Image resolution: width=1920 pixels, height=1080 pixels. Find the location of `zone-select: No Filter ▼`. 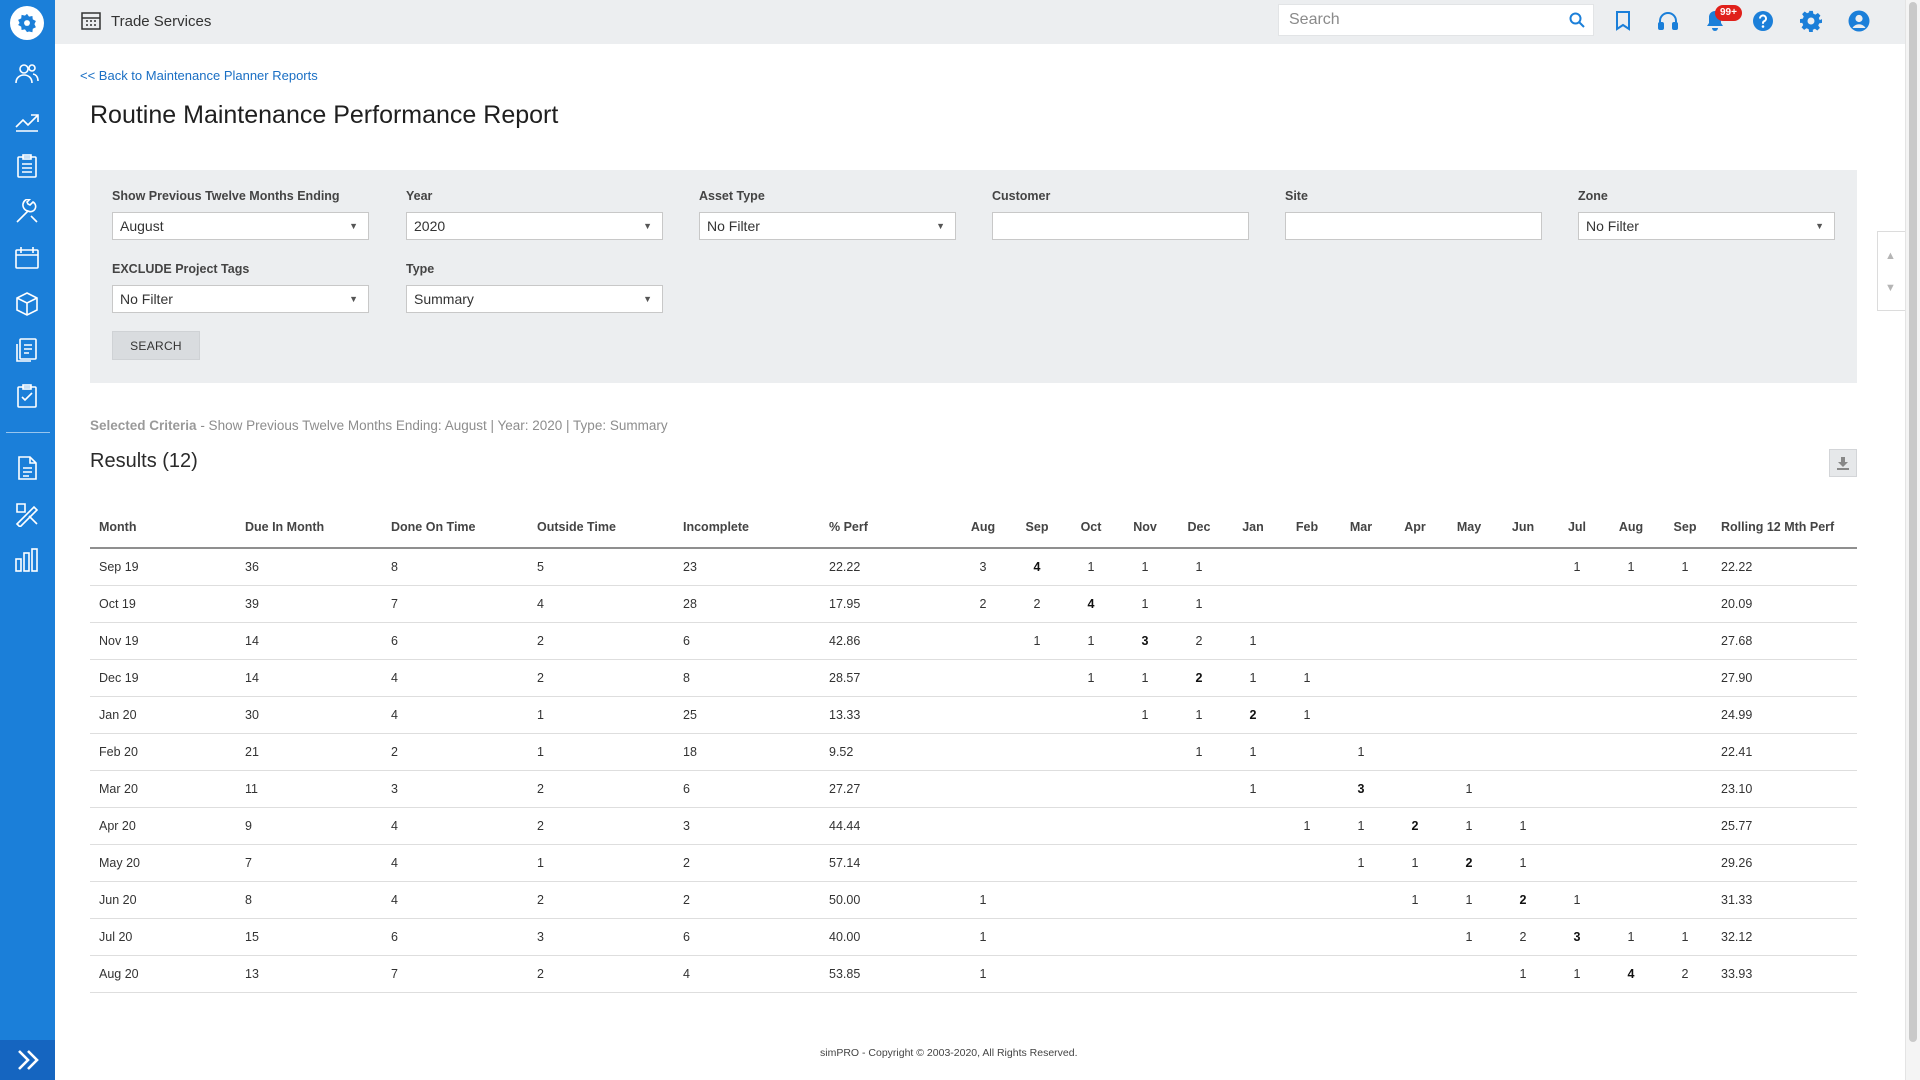

zone-select: No Filter ▼ is located at coordinates (1706, 226).